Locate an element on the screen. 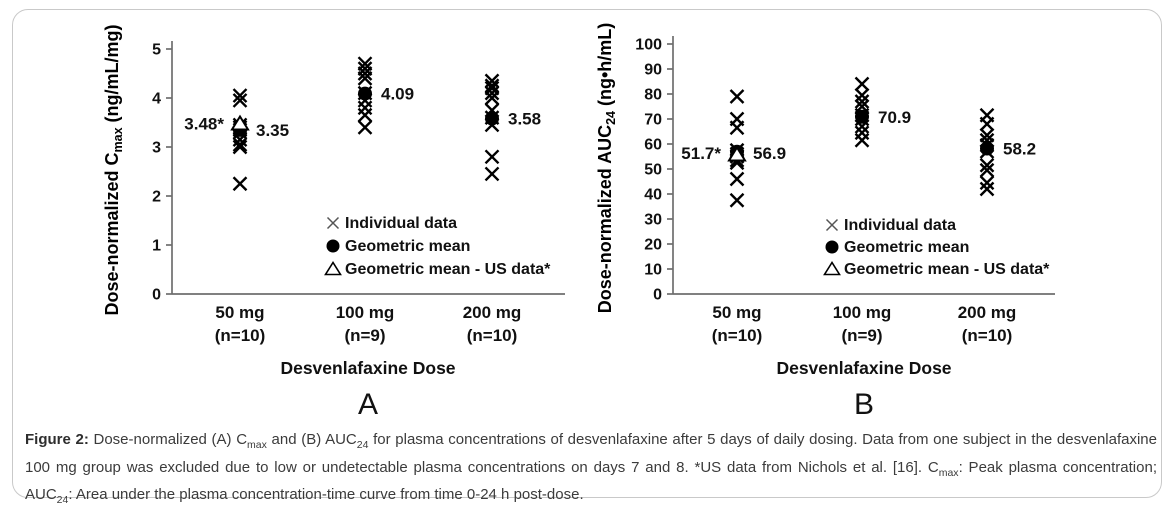 Image resolution: width=1174 pixels, height=508 pixels. y-tick-label: 10 is located at coordinates (653, 270).